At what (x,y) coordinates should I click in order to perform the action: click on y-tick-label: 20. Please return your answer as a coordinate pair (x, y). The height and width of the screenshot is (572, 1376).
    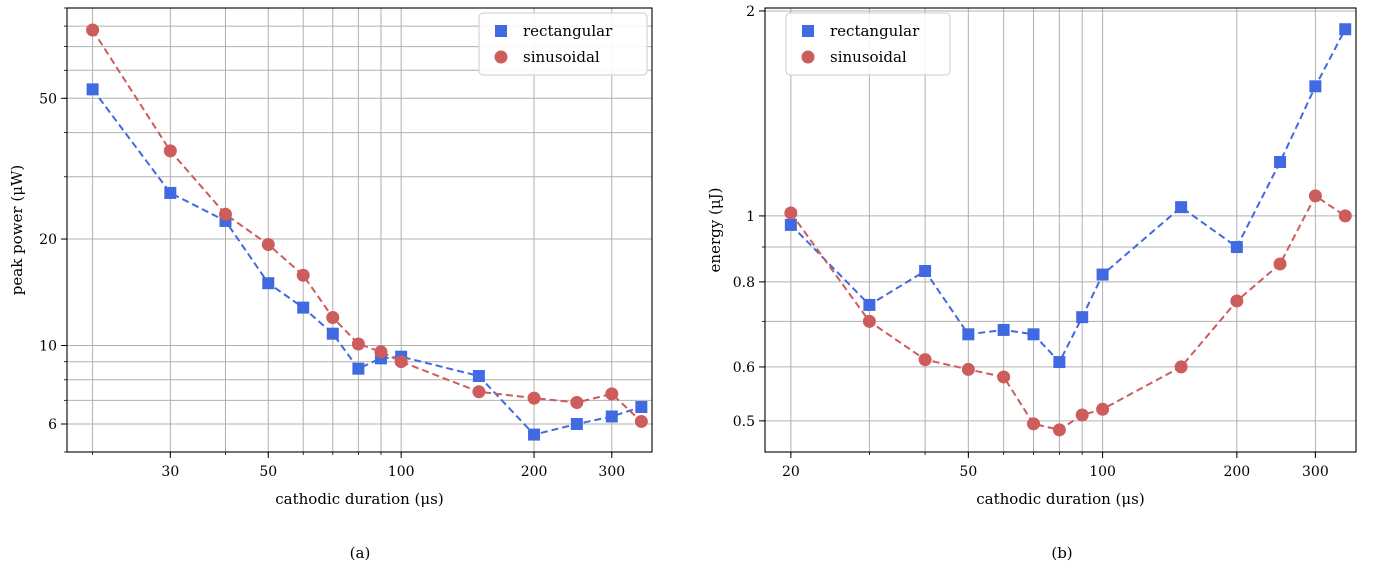
    Looking at the image, I should click on (48, 240).